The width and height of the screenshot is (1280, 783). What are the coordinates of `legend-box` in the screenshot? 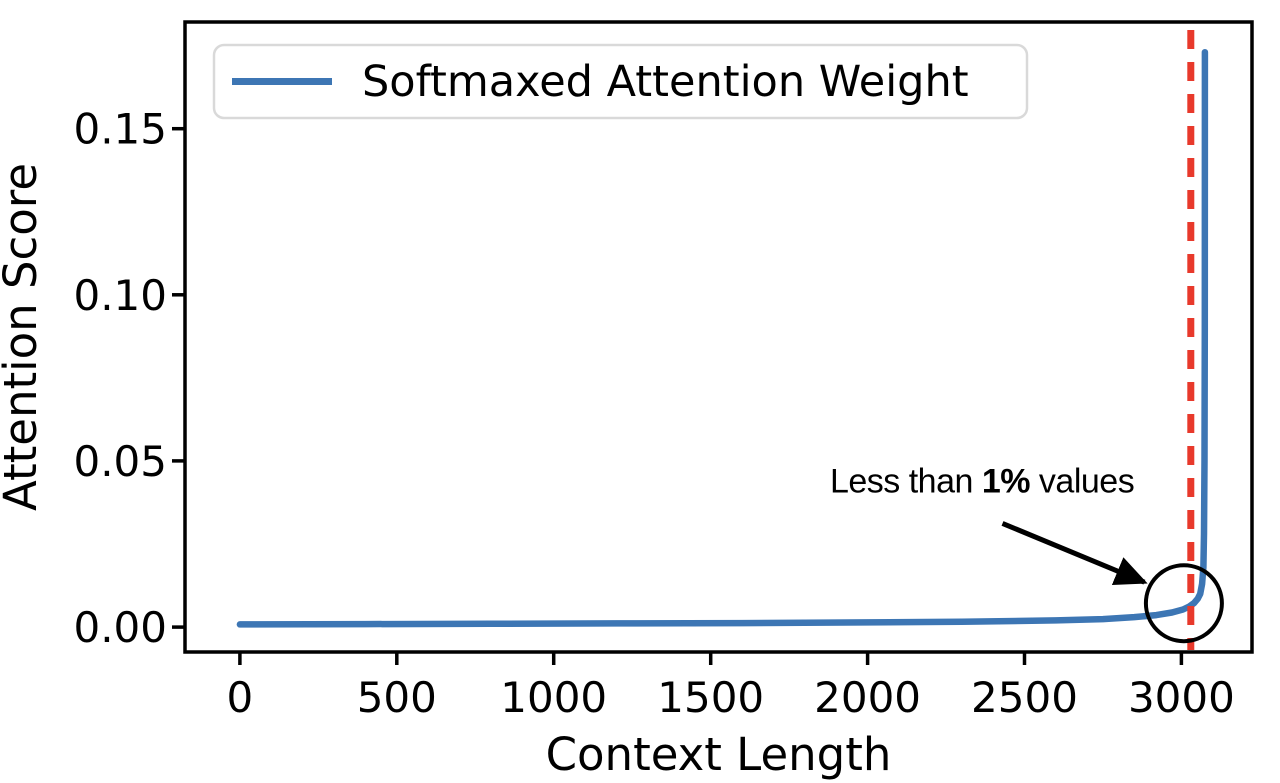 It's located at (620, 81).